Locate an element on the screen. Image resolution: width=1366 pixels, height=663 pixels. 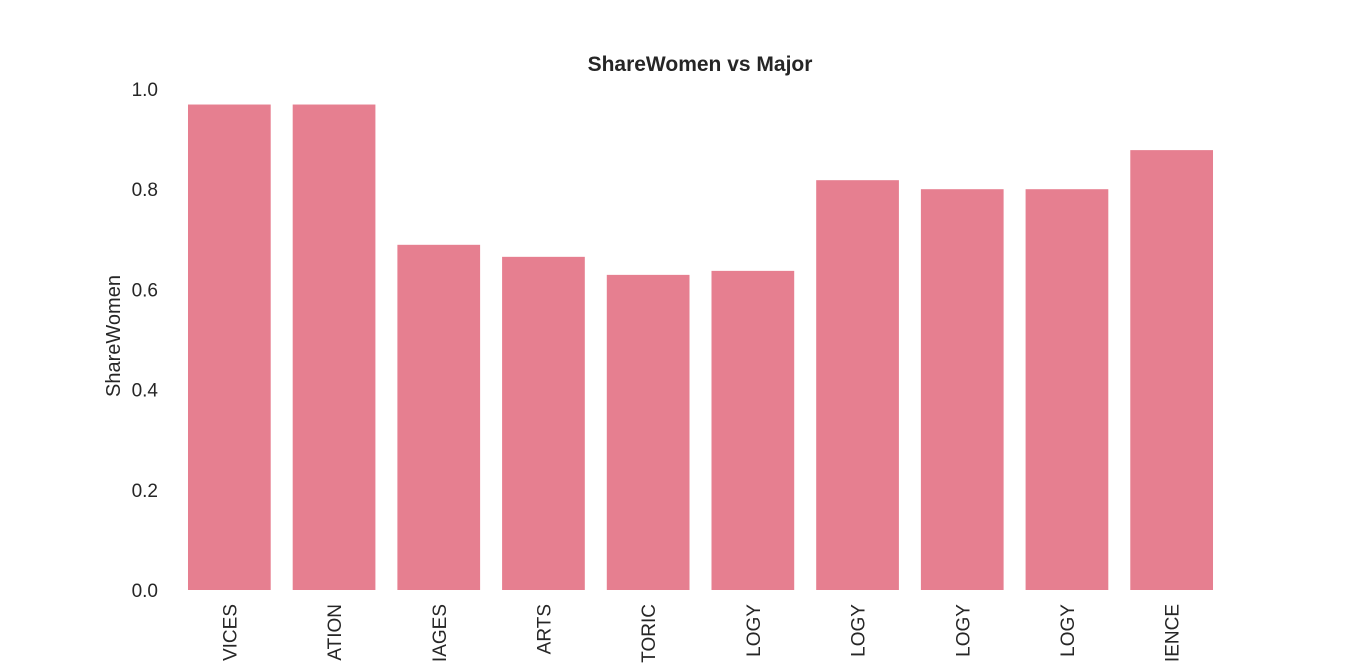
x-tick-label: IAGES is located at coordinates (440, 633).